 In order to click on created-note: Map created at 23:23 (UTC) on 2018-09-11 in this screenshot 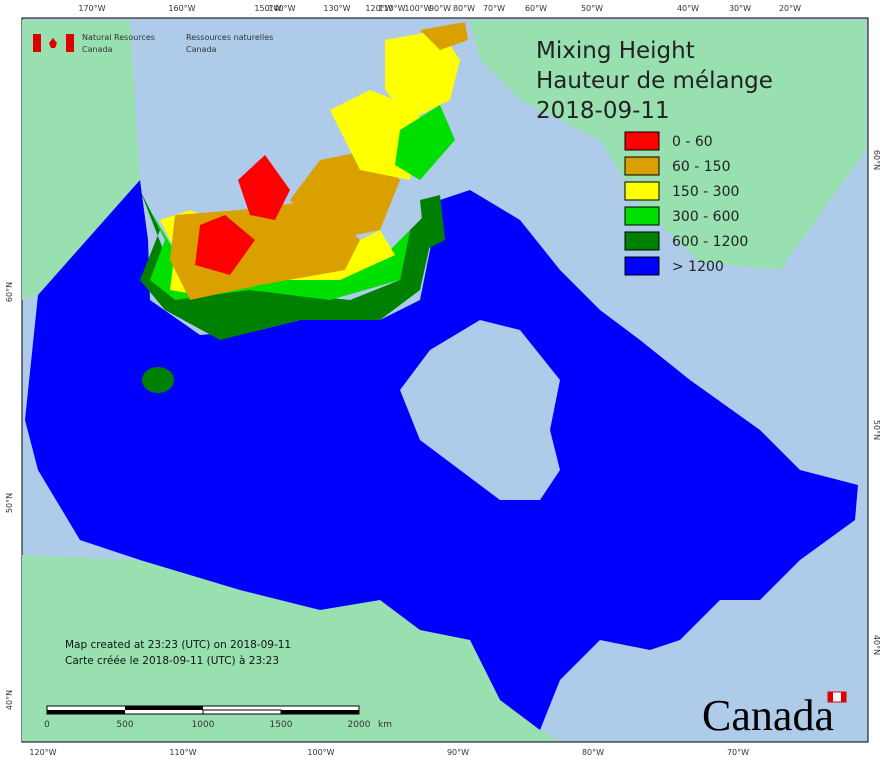, I will do `click(178, 645)`.